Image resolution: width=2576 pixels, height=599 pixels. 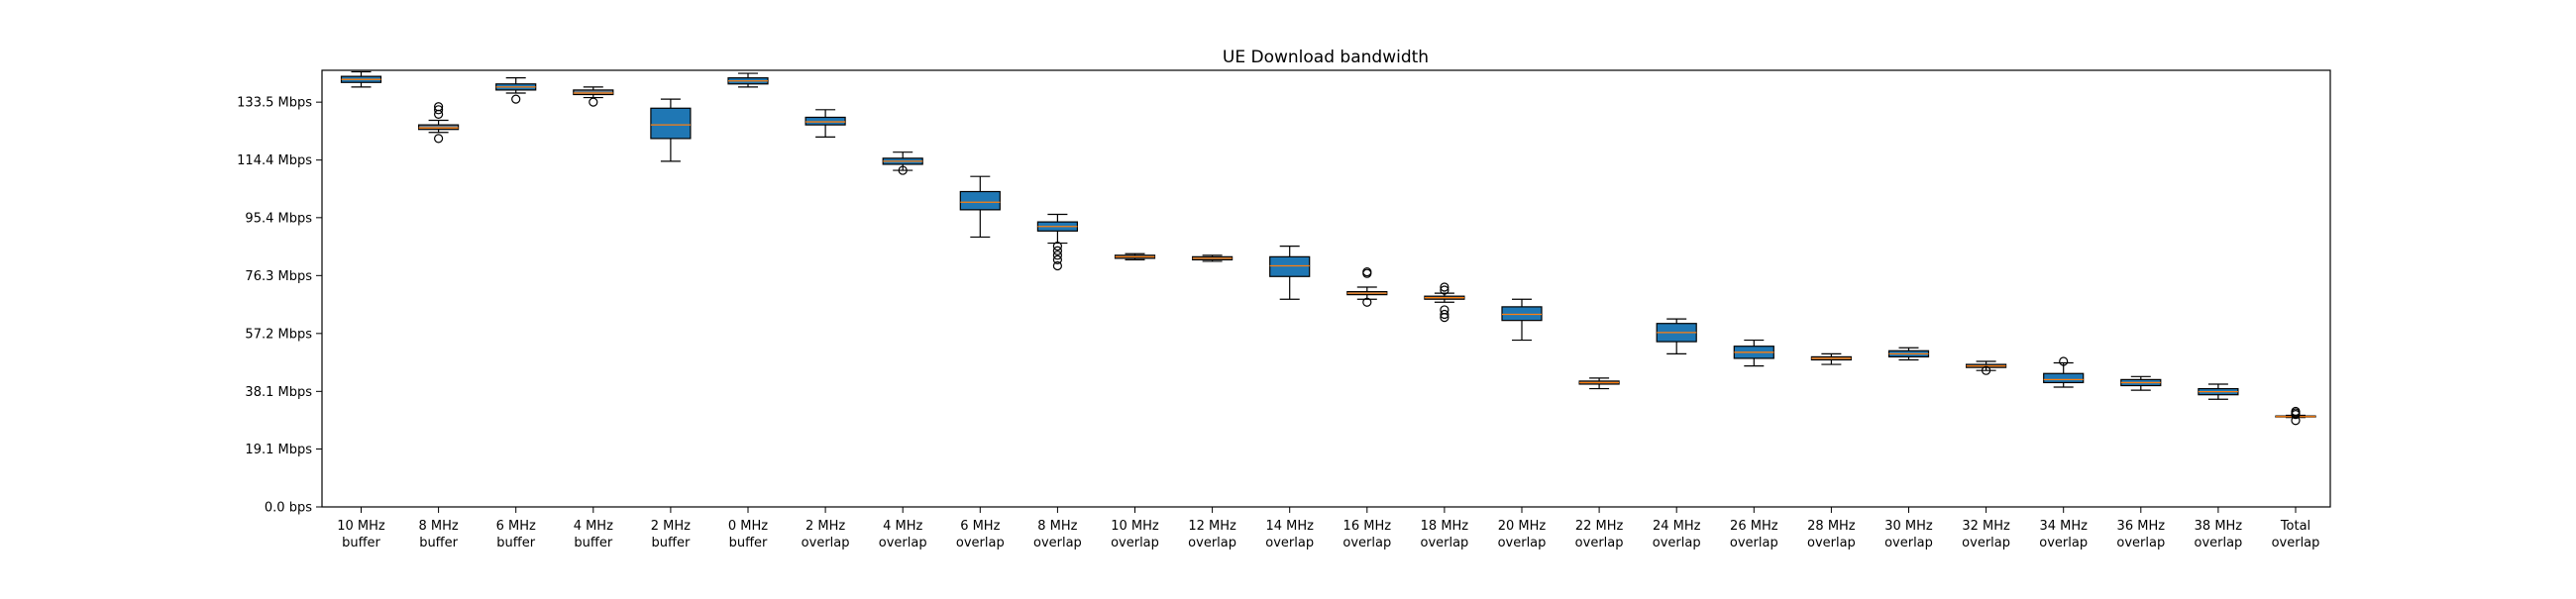 What do you see at coordinates (1445, 526) in the screenshot?
I see `x-tick-label: 18 MHz` at bounding box center [1445, 526].